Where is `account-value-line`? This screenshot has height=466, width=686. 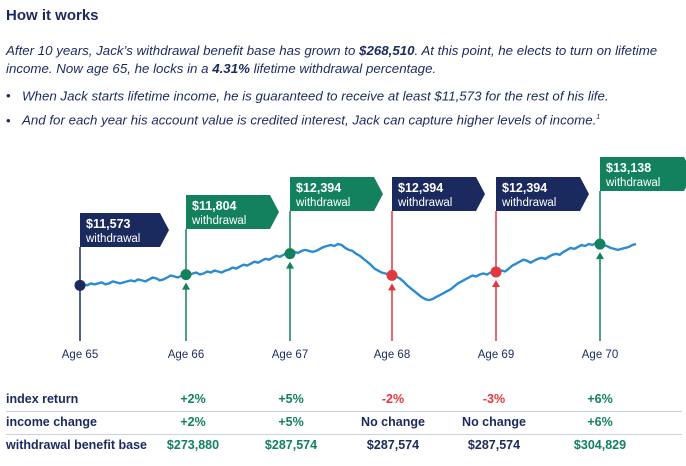
account-value-line is located at coordinates (358, 271).